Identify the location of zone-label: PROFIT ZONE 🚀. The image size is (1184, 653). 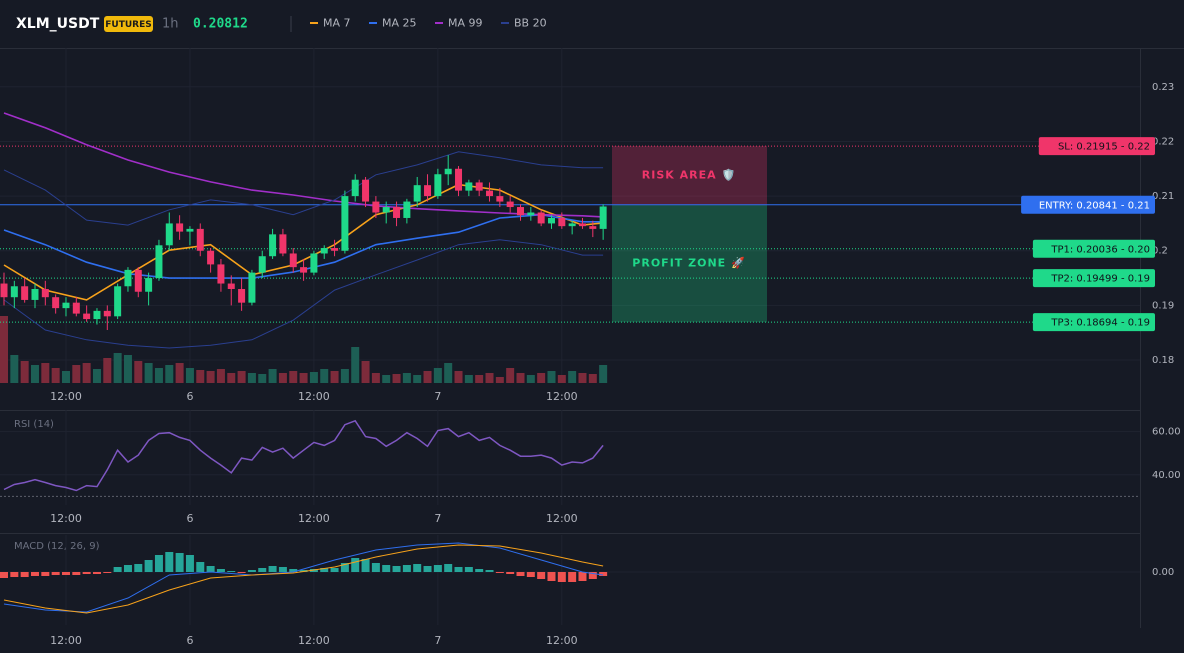
(688, 262).